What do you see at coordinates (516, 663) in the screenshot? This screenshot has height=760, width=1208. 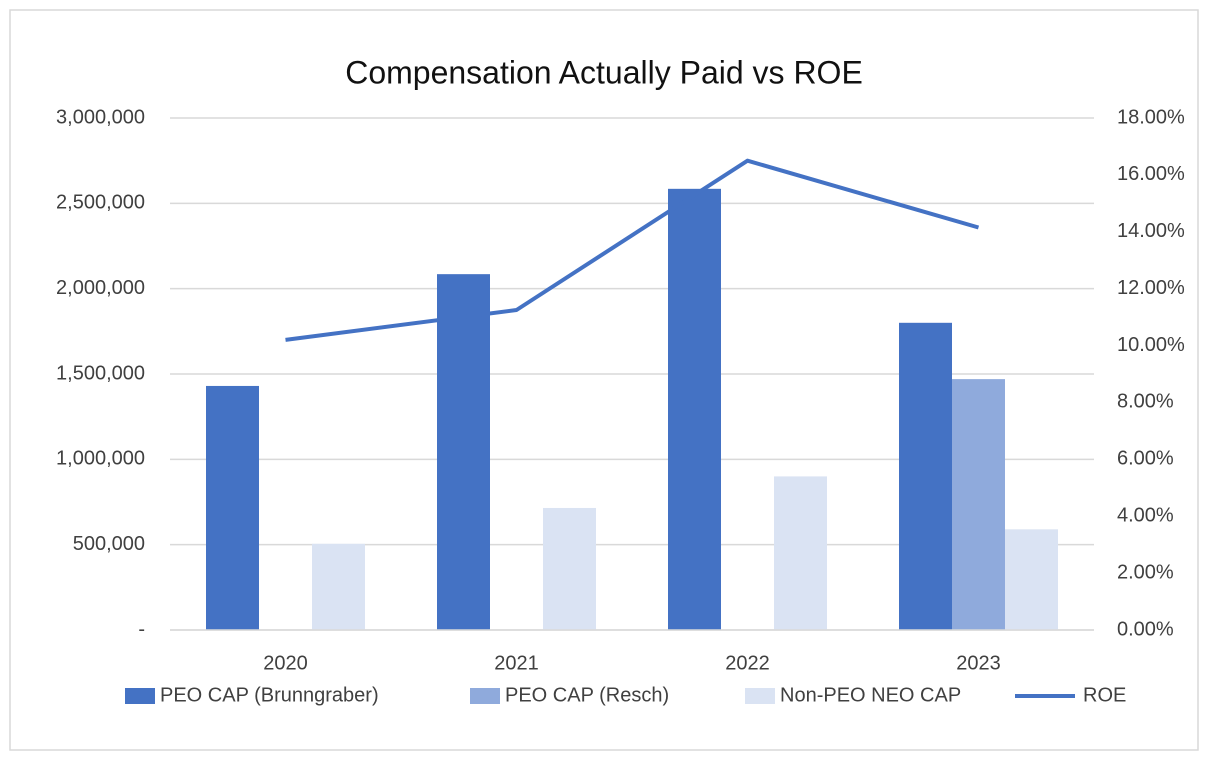 I see `x-tick-label: 2021` at bounding box center [516, 663].